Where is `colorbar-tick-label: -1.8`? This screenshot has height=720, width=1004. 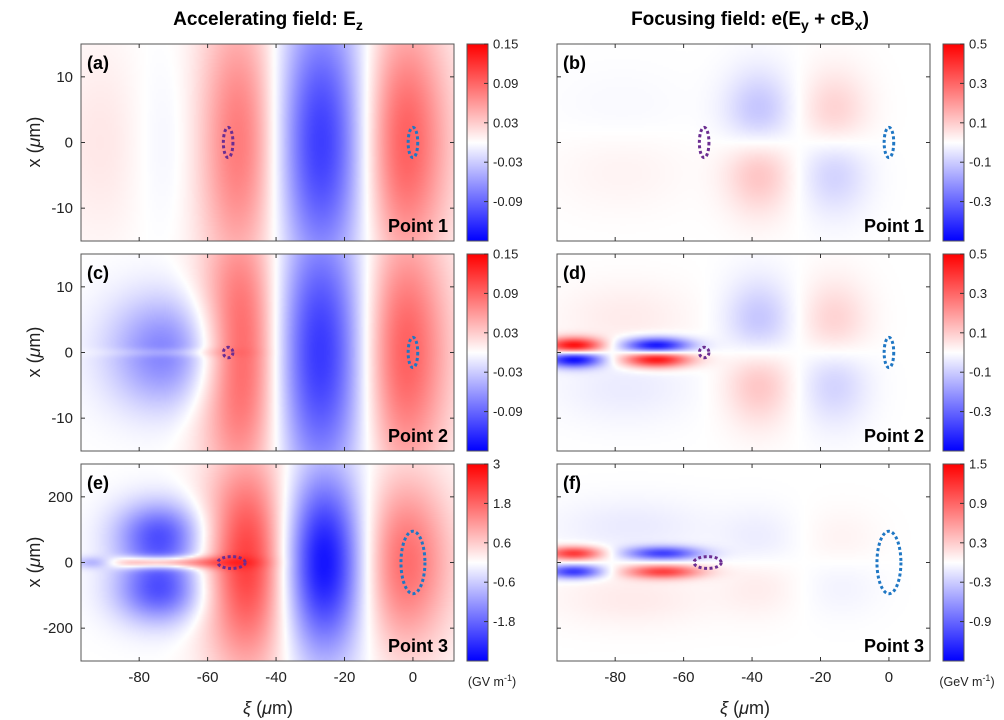
colorbar-tick-label: -1.8 is located at coordinates (504, 621).